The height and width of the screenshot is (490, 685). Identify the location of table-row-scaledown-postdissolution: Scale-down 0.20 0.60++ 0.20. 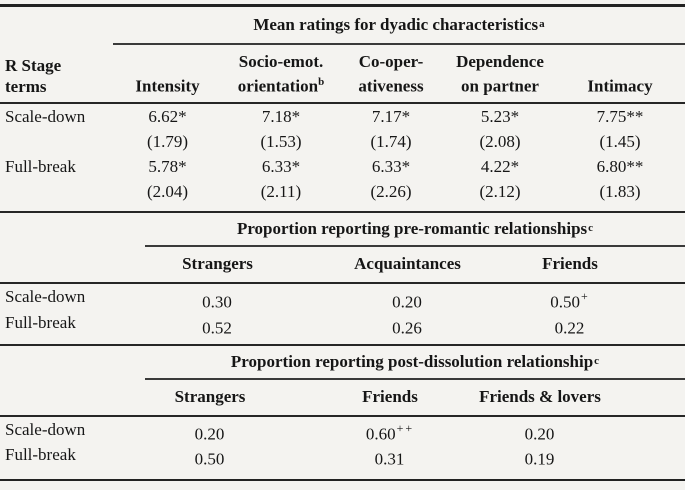
(342, 430).